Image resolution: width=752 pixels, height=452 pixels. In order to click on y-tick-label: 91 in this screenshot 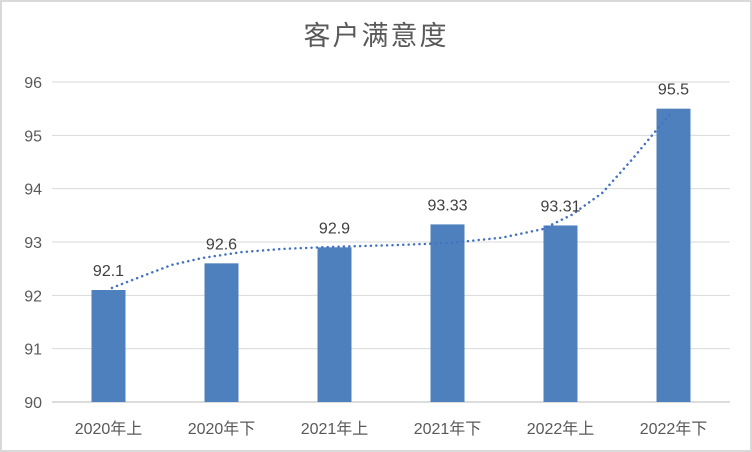, I will do `click(33, 350)`.